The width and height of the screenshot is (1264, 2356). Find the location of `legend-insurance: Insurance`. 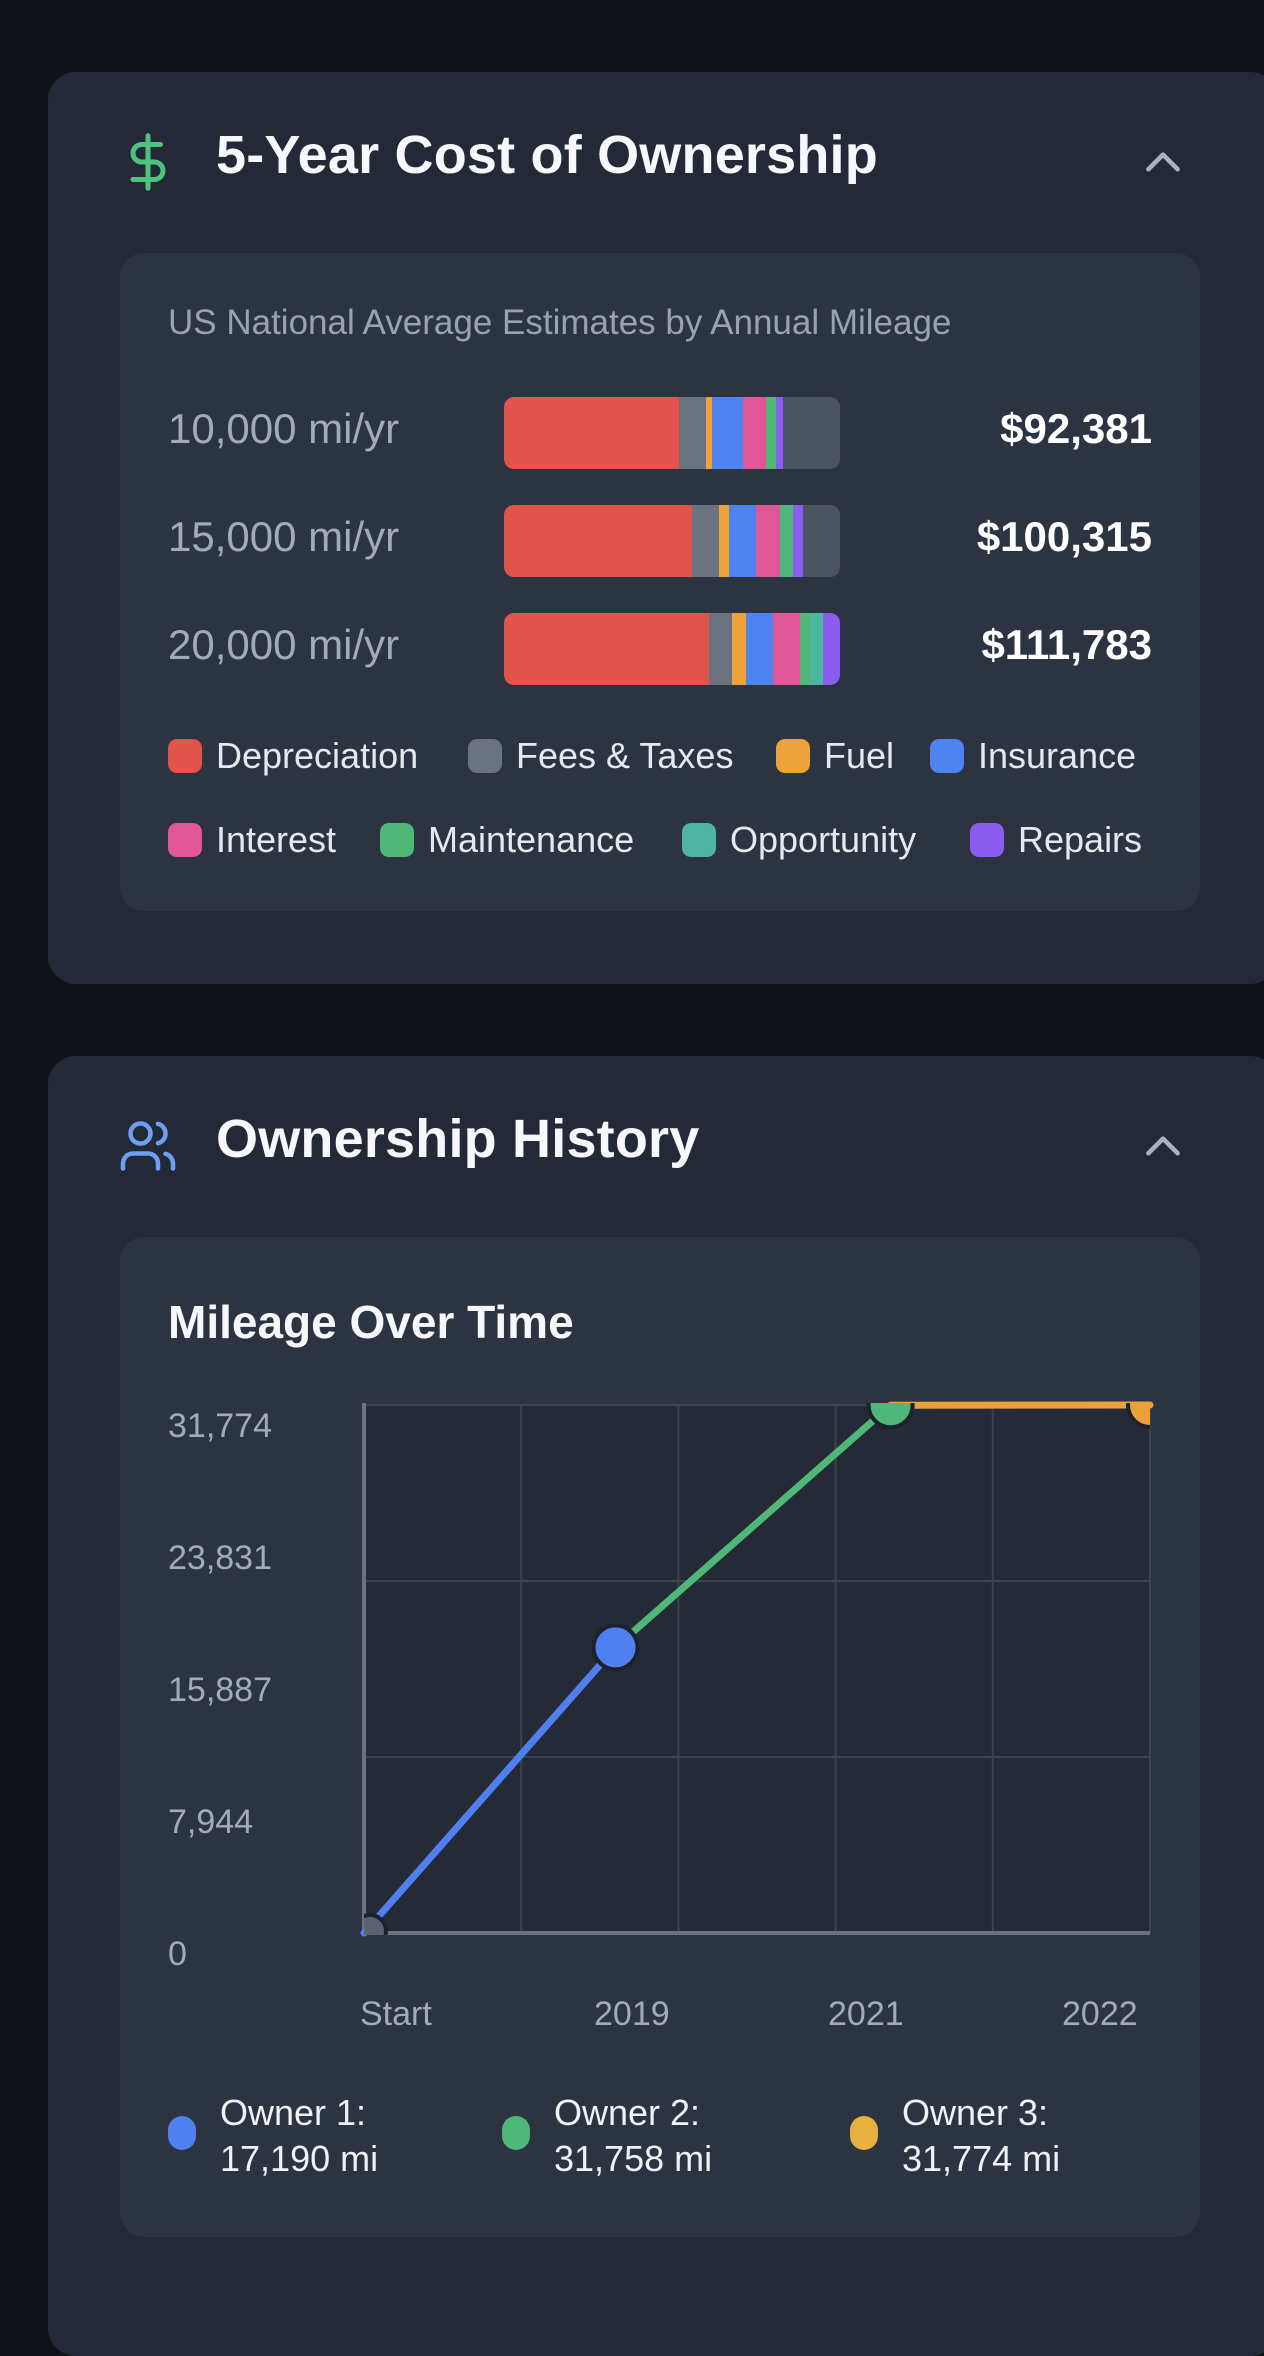

legend-insurance: Insurance is located at coordinates (1033, 756).